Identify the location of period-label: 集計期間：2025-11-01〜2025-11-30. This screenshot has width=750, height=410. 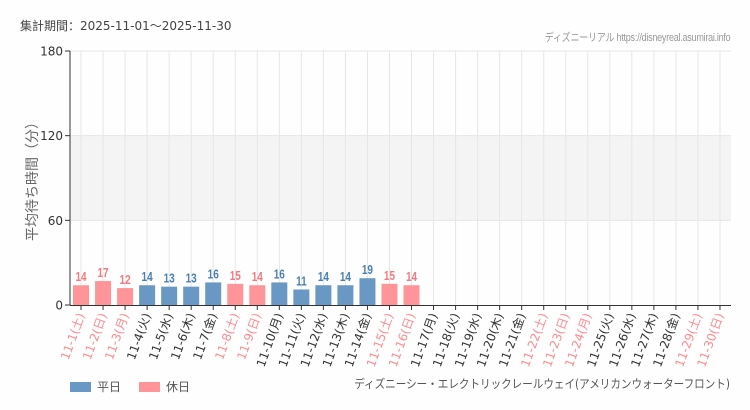
(126, 26).